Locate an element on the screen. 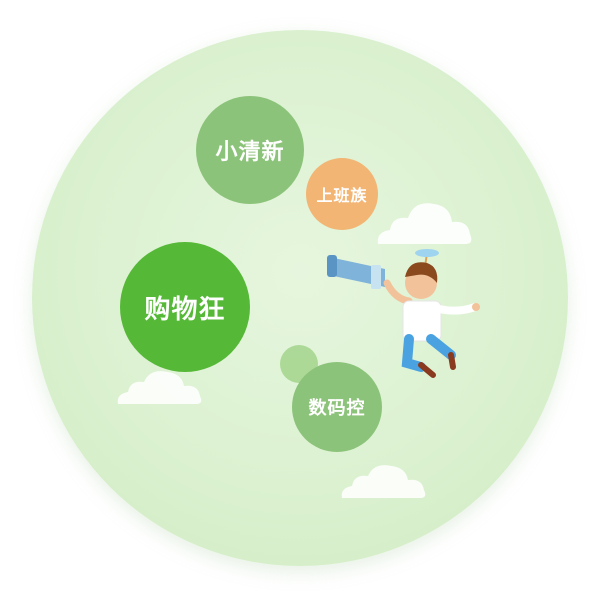 The image size is (600, 600). bubble-label: 数码控 is located at coordinates (337, 408).